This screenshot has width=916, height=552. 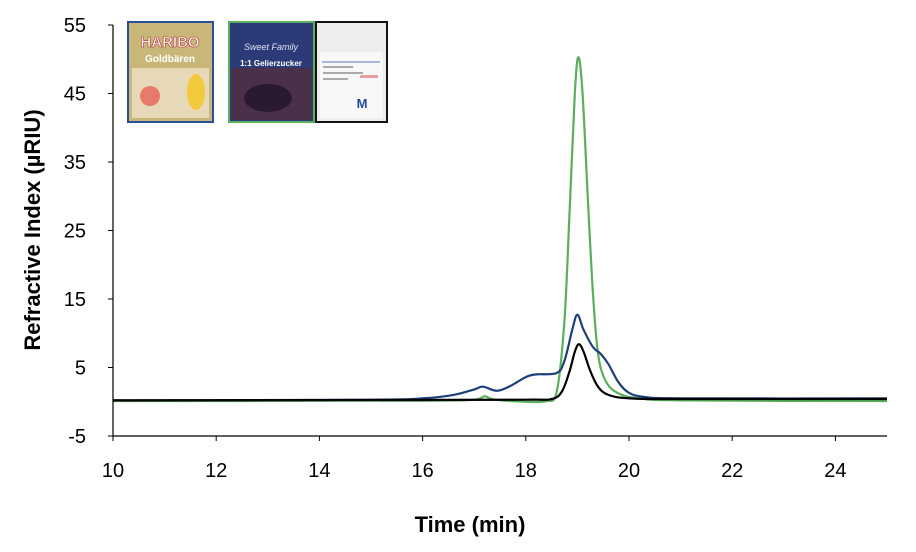 What do you see at coordinates (319, 471) in the screenshot?
I see `x-tick-label: 14` at bounding box center [319, 471].